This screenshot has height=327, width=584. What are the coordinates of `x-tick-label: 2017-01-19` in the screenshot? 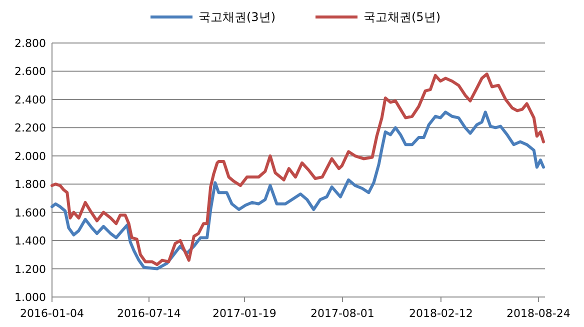 It's located at (244, 313).